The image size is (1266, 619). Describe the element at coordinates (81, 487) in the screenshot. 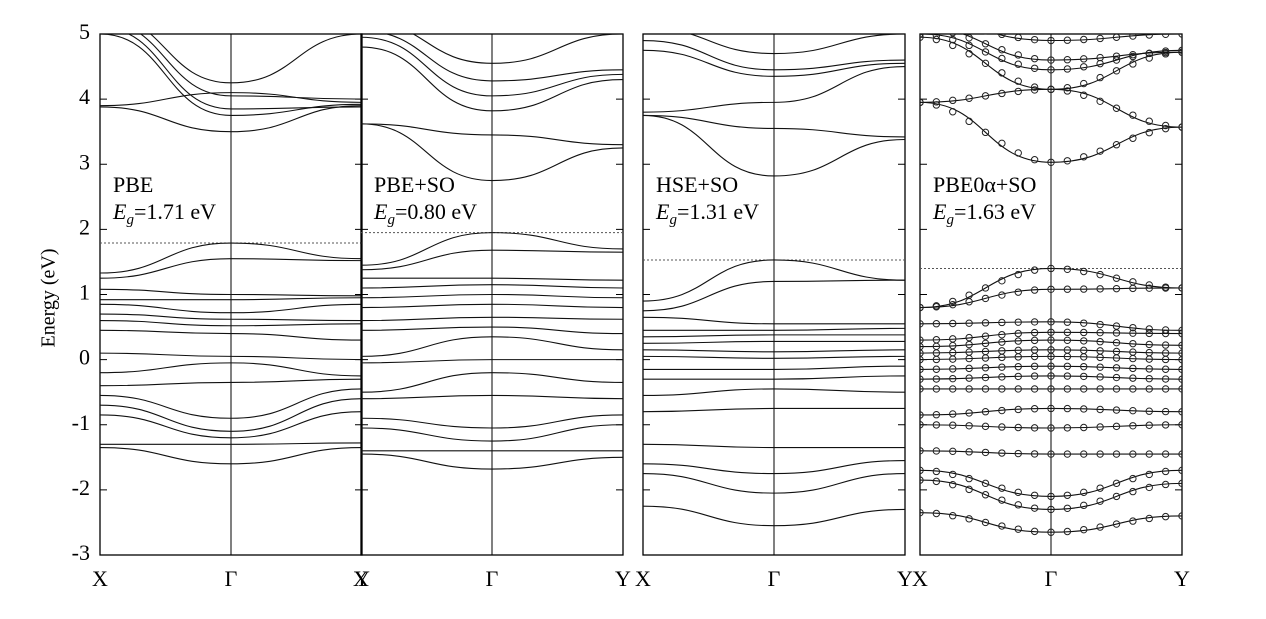

I see `y-tick-label: -2` at that location.